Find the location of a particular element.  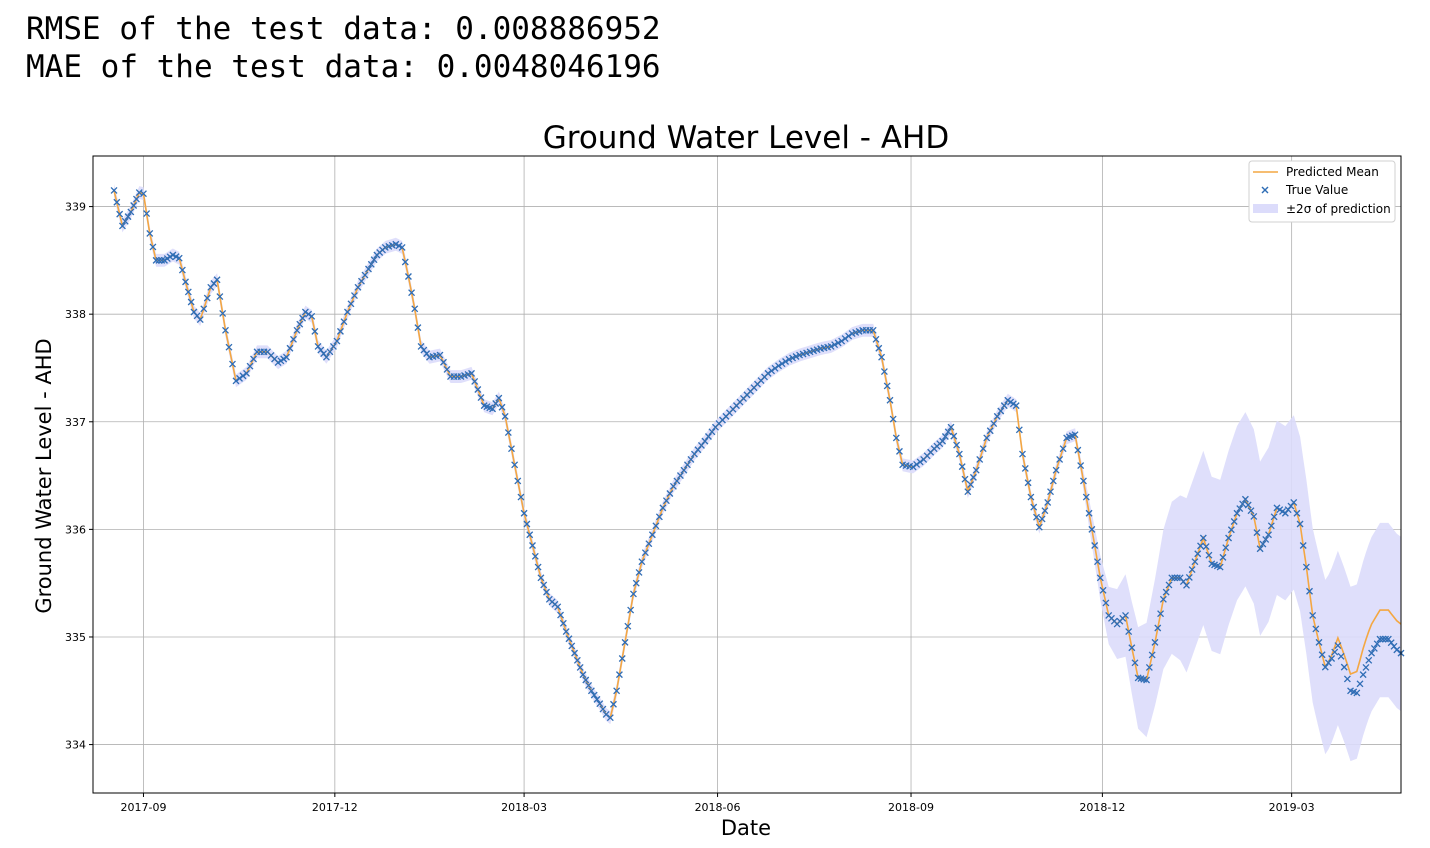

x-tick-label: 2018-12 is located at coordinates (1102, 807).